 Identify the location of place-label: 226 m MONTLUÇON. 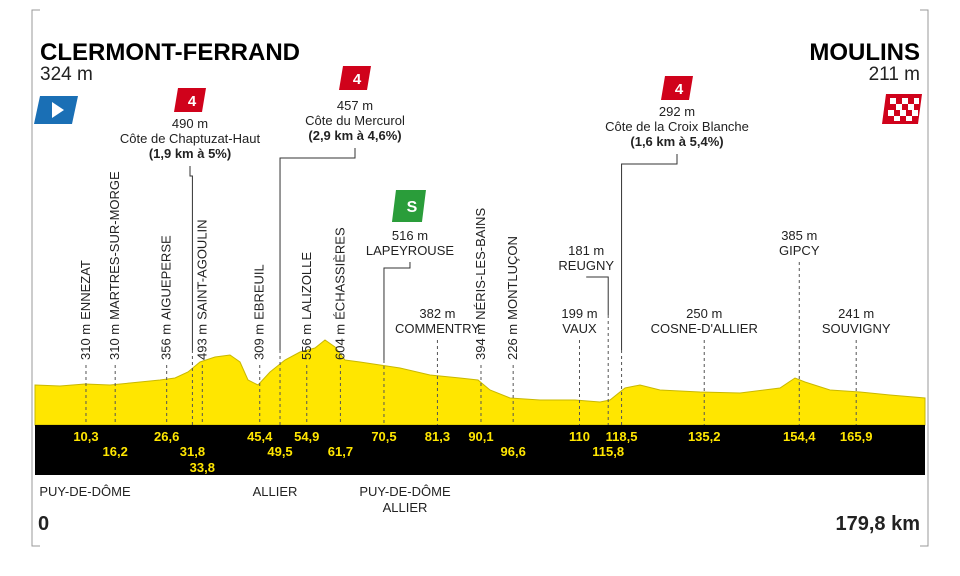
(512, 298).